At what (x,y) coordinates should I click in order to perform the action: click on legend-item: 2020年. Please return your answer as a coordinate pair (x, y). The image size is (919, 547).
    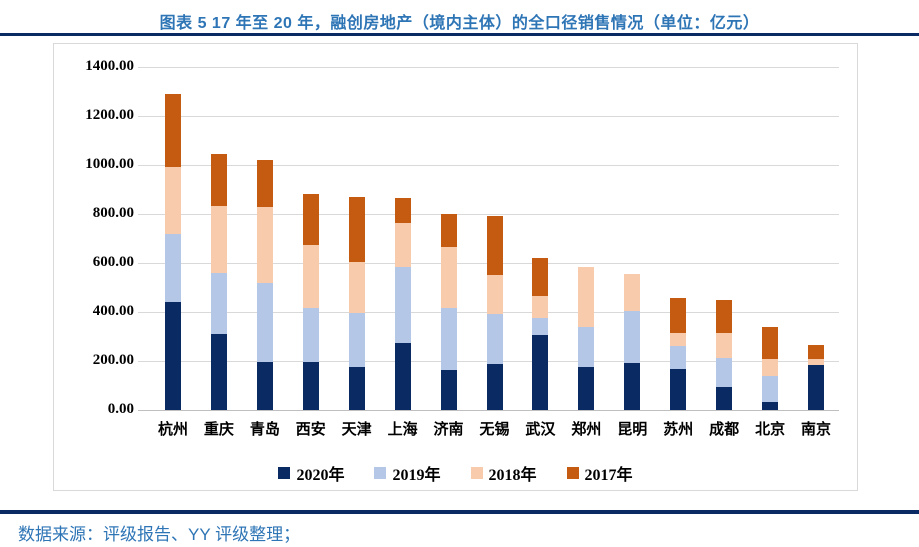
    Looking at the image, I should click on (311, 473).